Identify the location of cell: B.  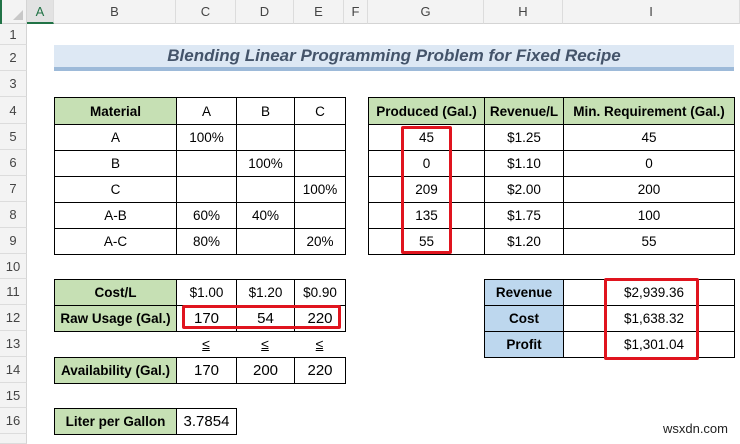
(115, 163).